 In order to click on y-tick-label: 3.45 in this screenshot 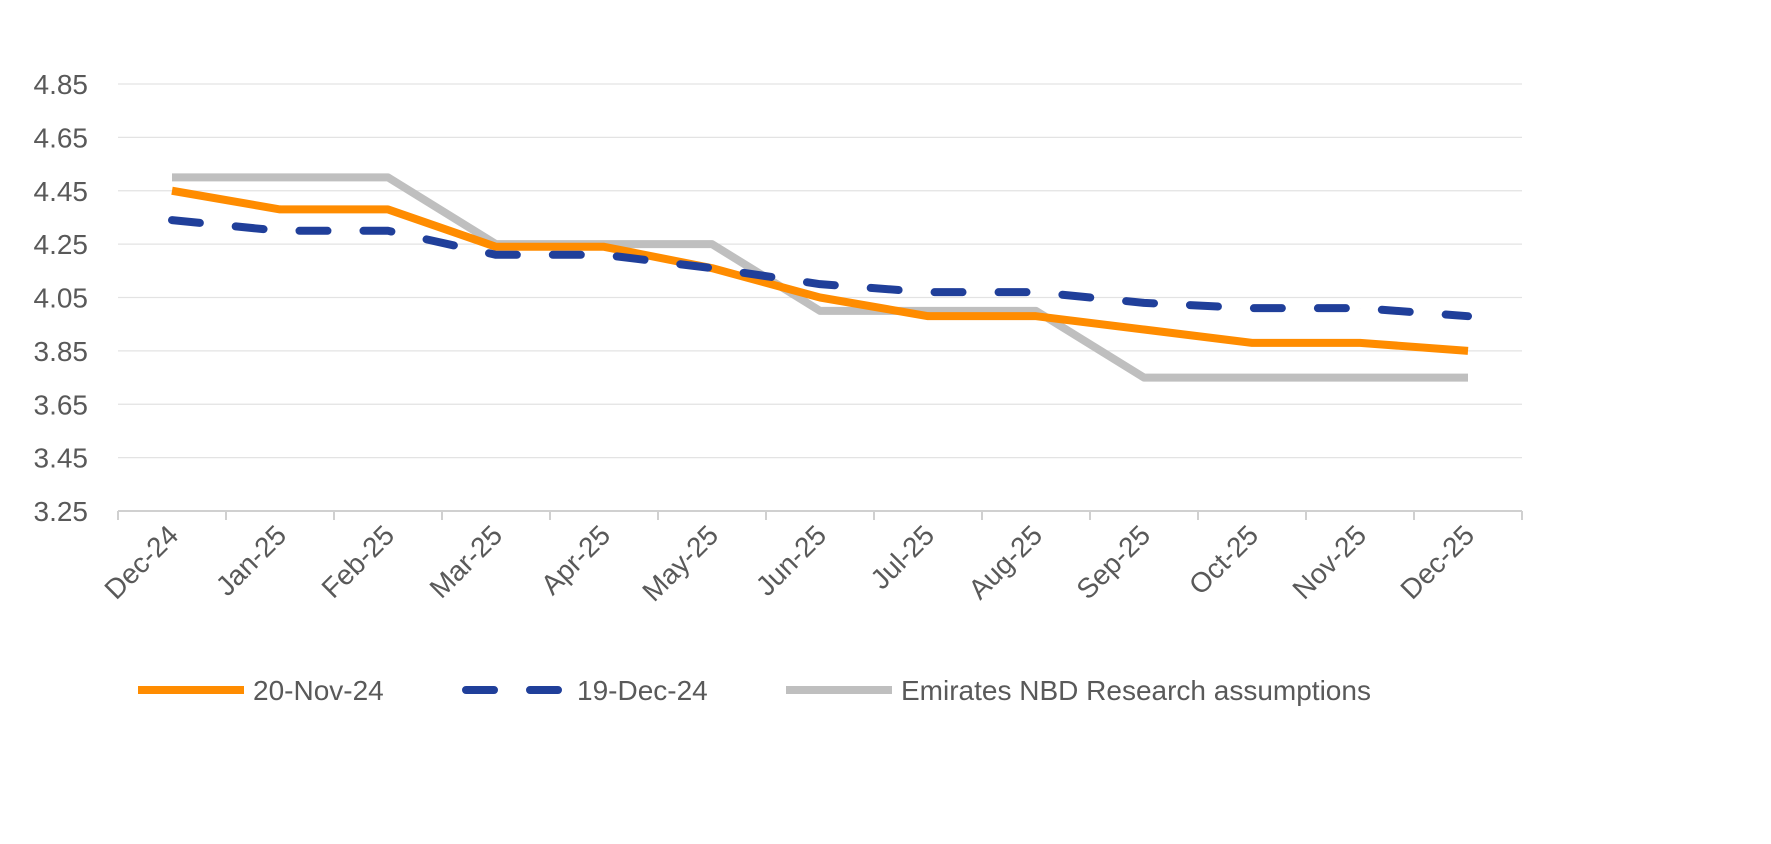, I will do `click(61, 458)`.